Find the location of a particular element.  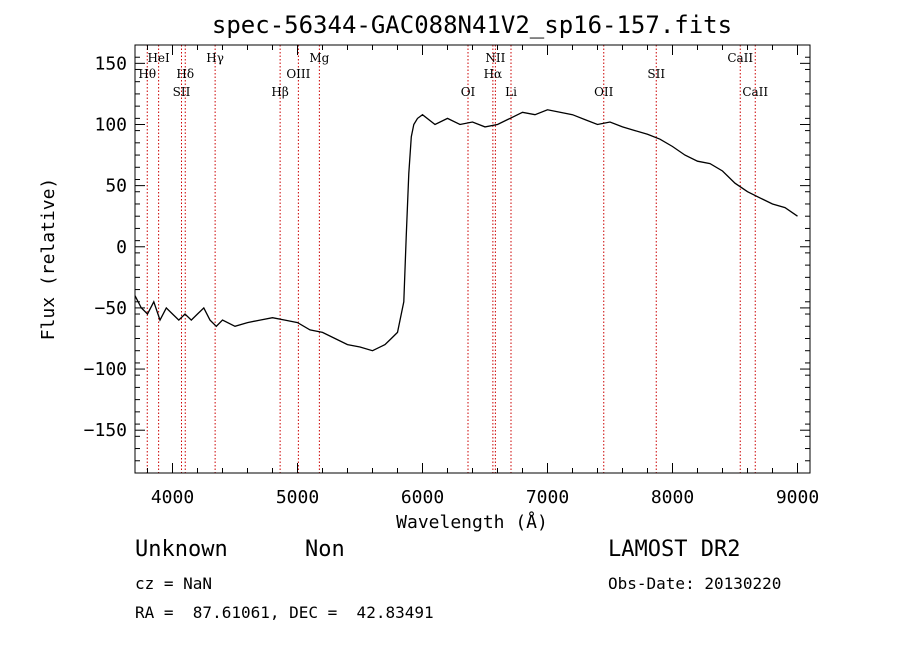

y-tick-label: 50 is located at coordinates (116, 186).